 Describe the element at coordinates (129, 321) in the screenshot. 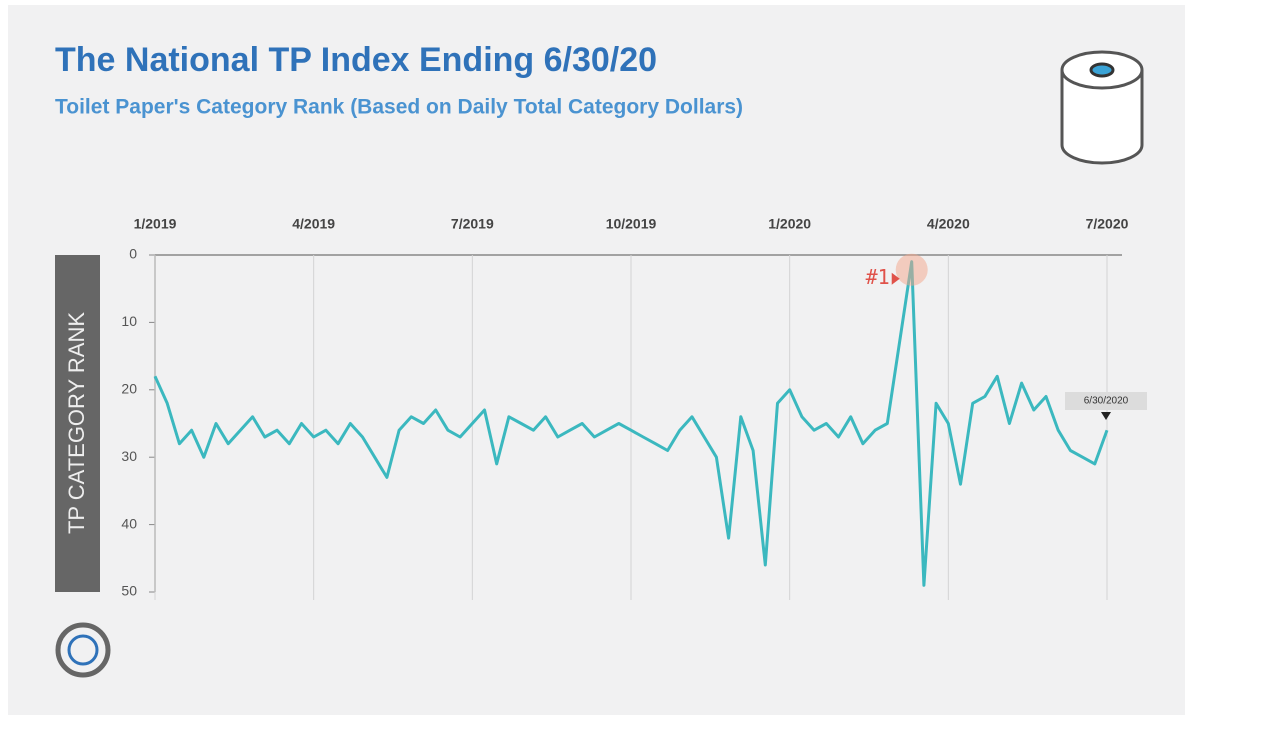

I see `y-tick-label: 10` at that location.